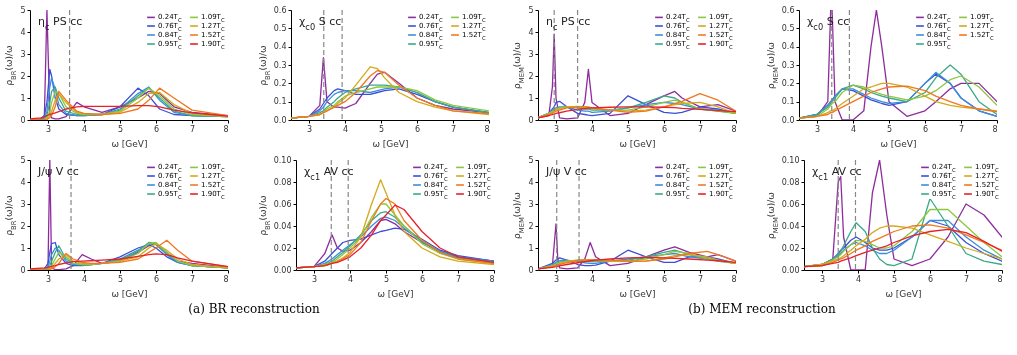  I want to click on chart-title: J/ψ V cc, so click(566, 171).